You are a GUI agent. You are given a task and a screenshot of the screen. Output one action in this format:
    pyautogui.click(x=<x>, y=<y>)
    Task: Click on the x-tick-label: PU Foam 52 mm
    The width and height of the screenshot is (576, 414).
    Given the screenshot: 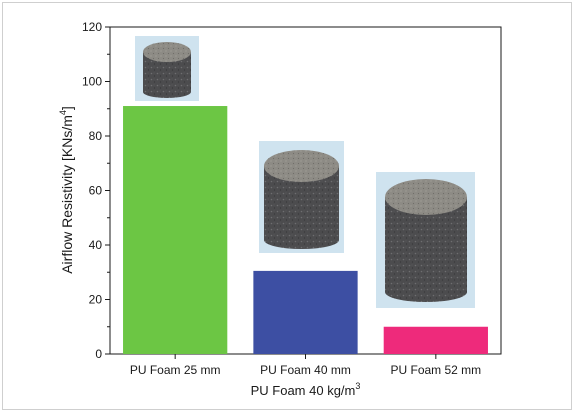 What is the action you would take?
    pyautogui.click(x=435, y=370)
    